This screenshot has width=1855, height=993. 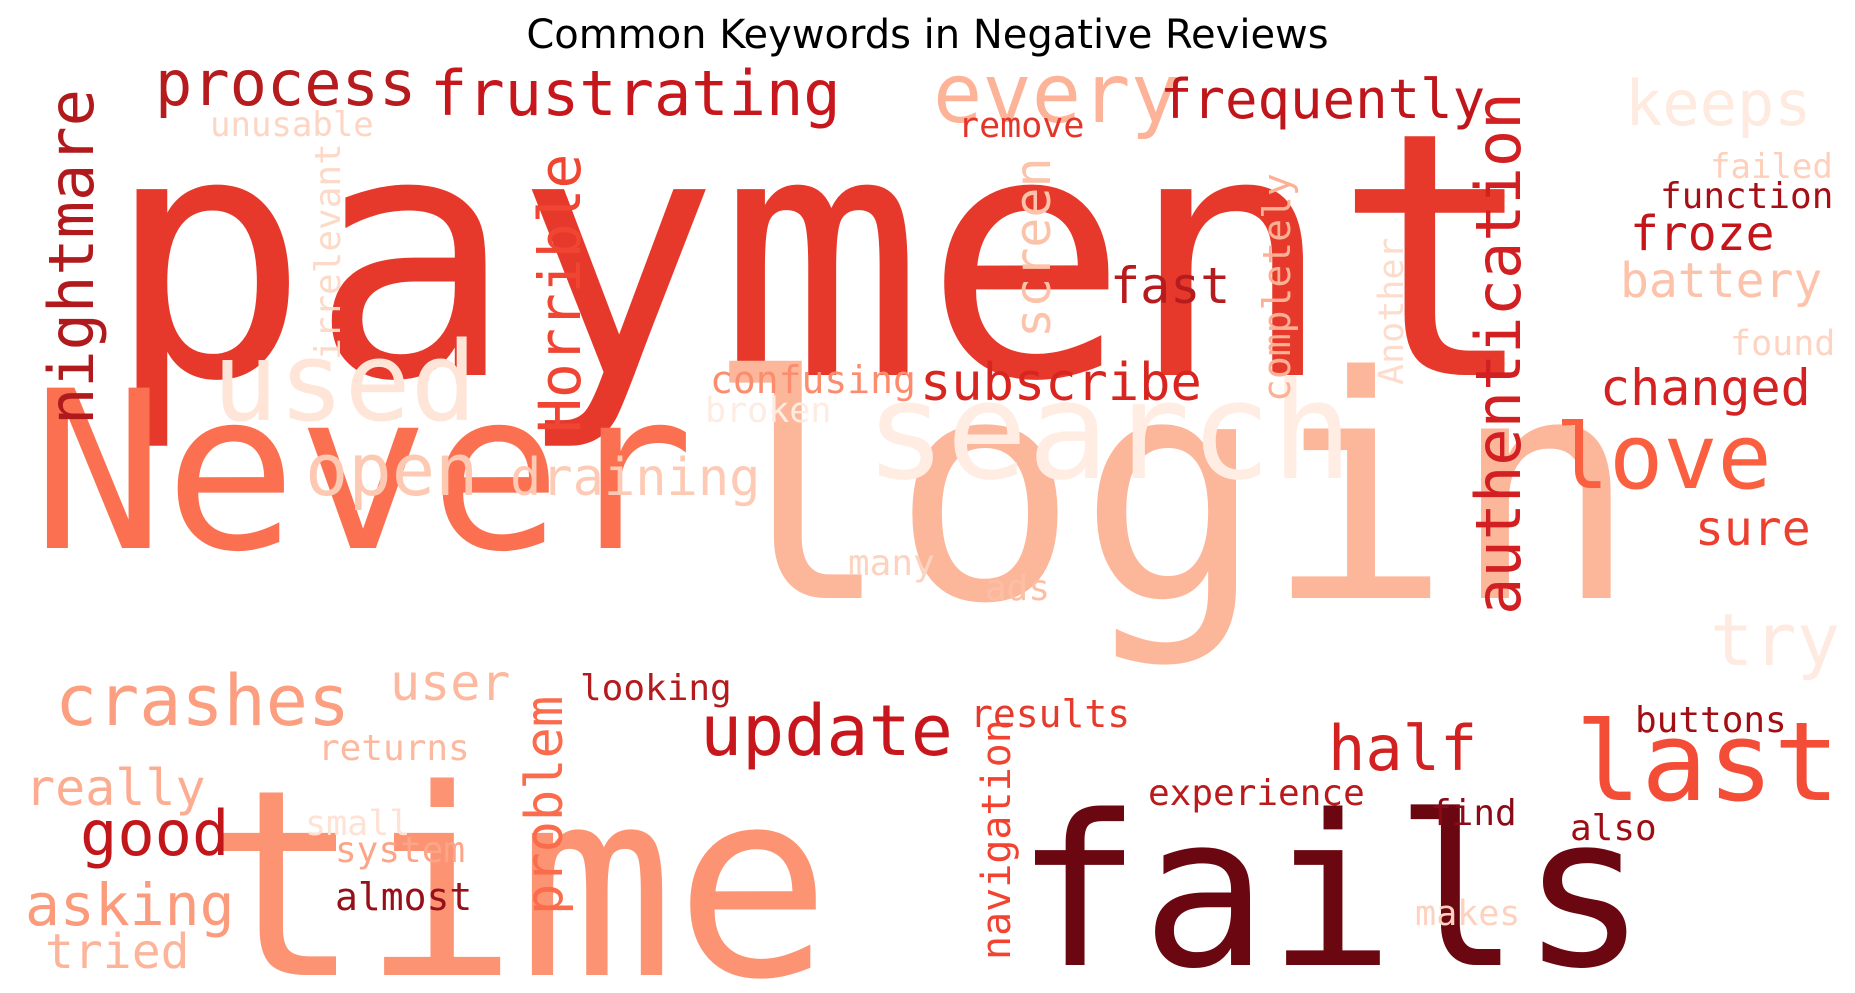 I want to click on word-nightmare: nightmare, so click(x=71, y=257).